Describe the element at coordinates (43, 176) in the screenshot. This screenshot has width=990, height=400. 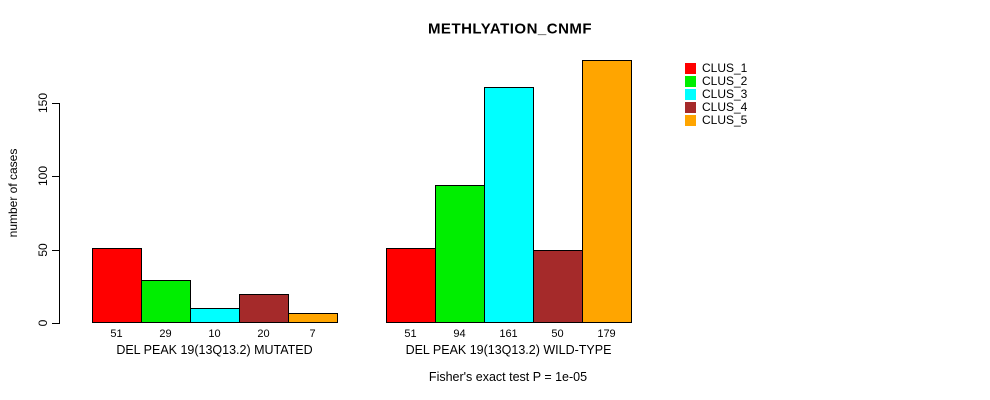
I see `y-tick-label: 100` at that location.